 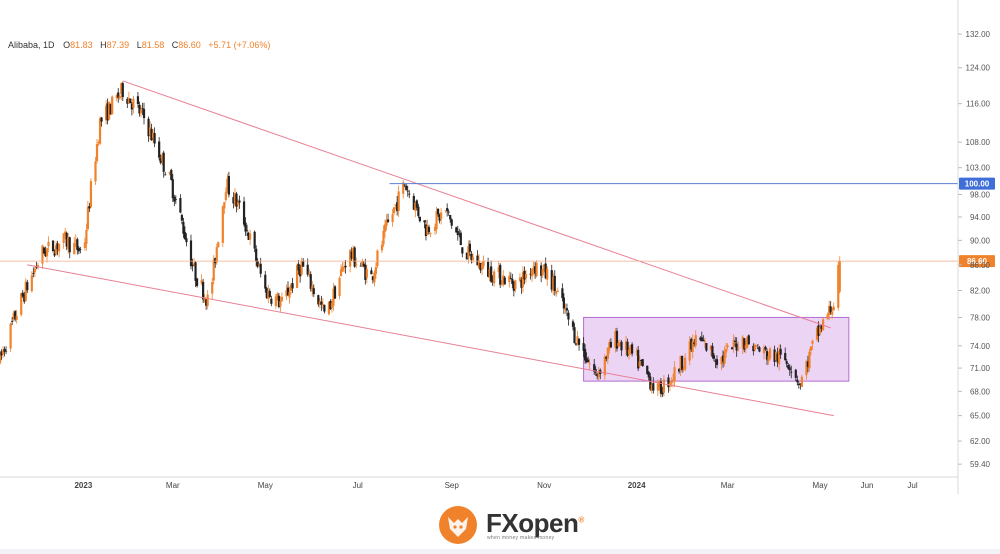 I want to click on change-value: +5.71 (+7.06%), so click(x=239, y=45).